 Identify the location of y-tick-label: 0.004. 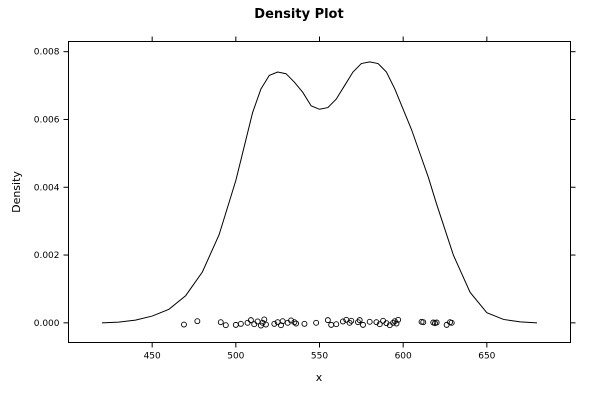
(47, 188).